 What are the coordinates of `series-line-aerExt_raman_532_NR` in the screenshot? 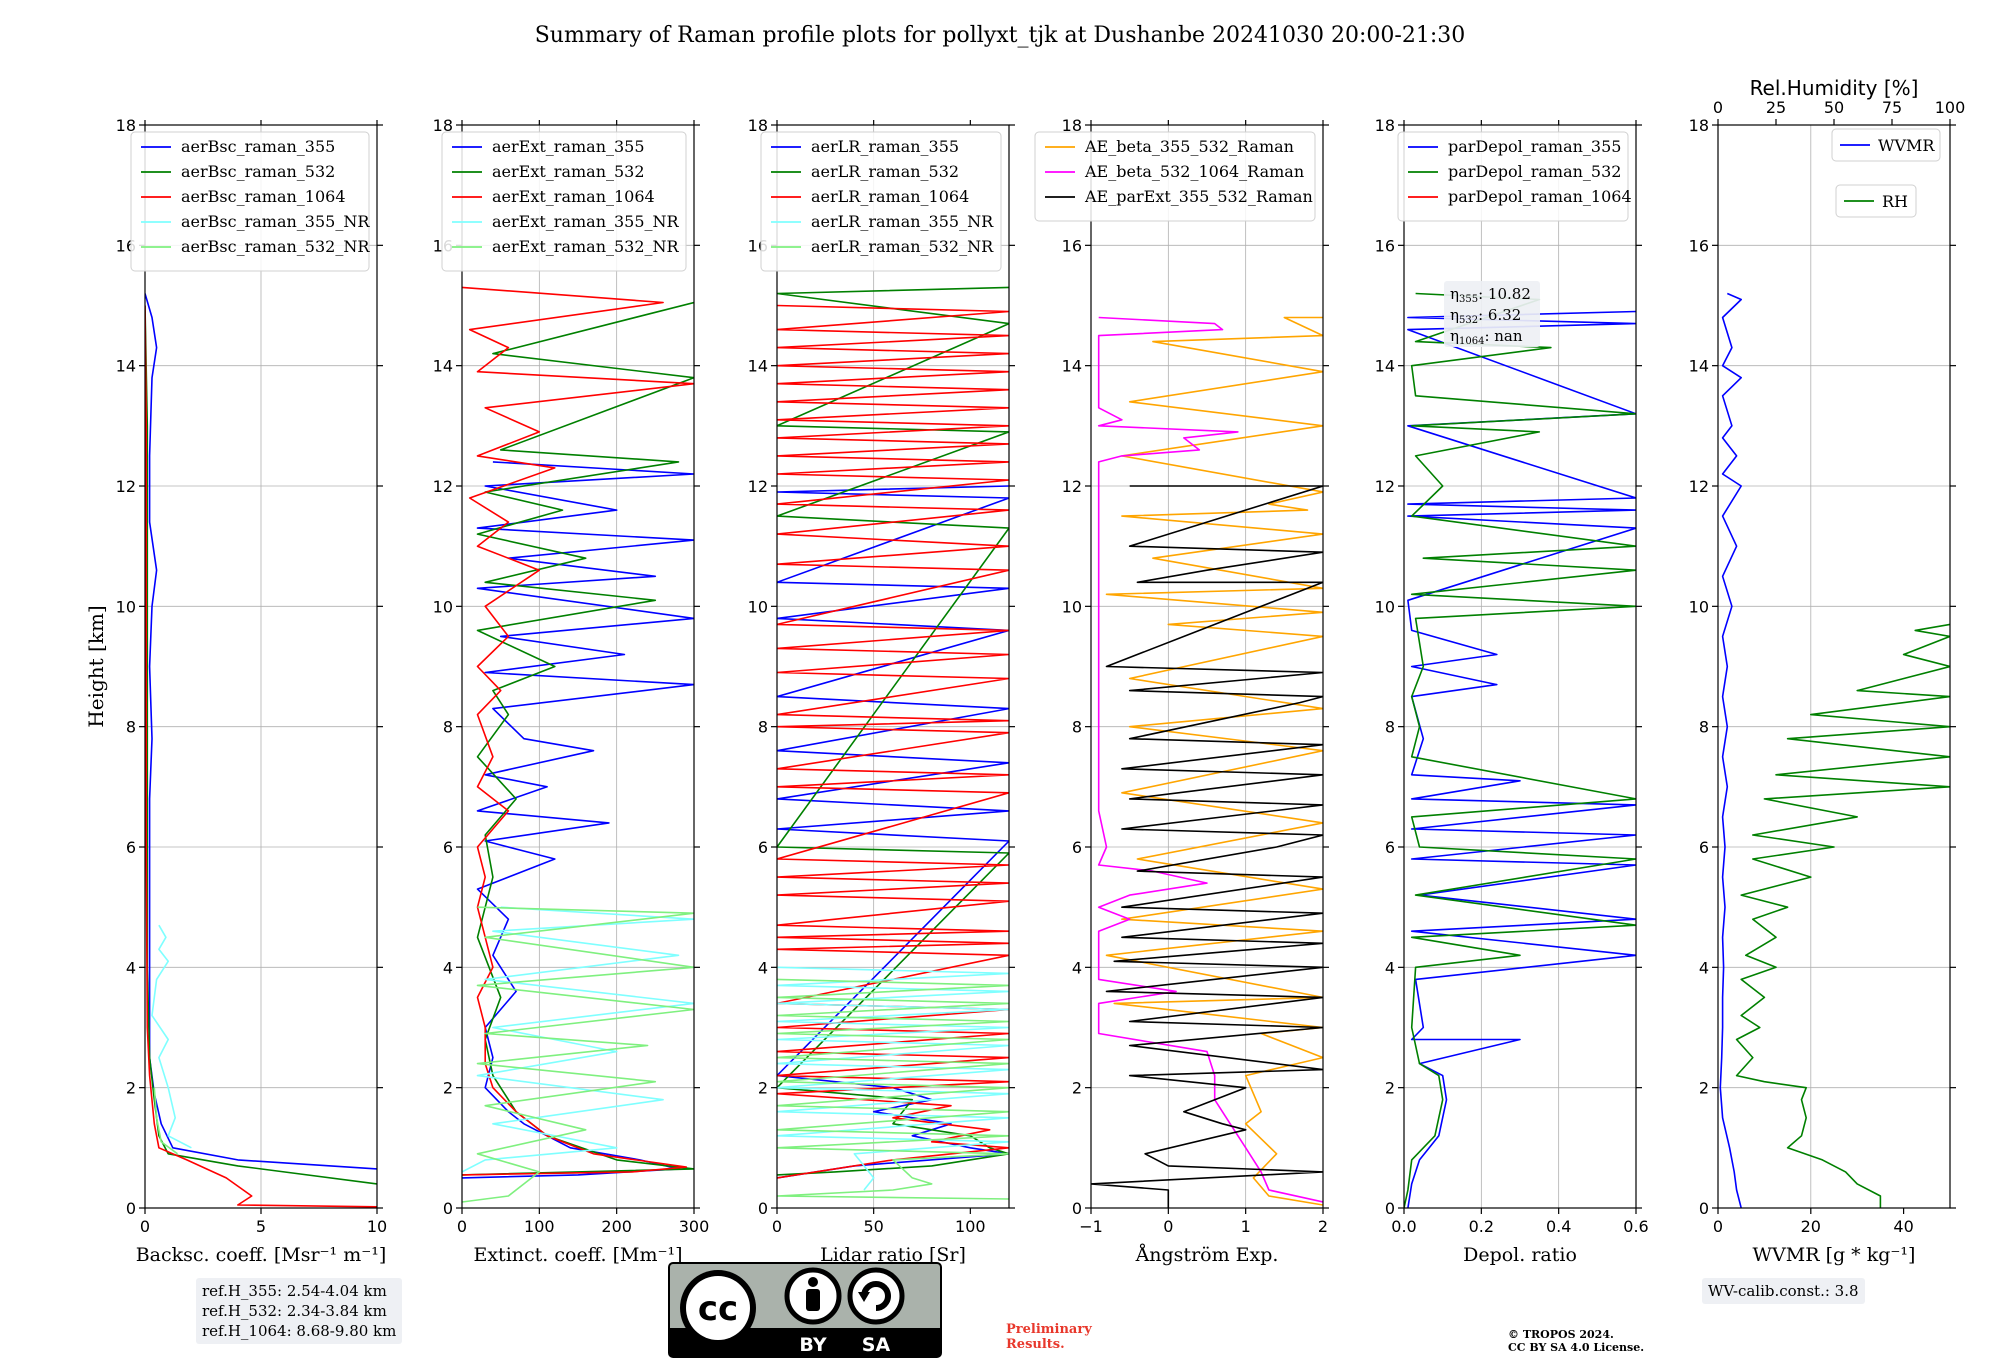 It's located at (578, 1054).